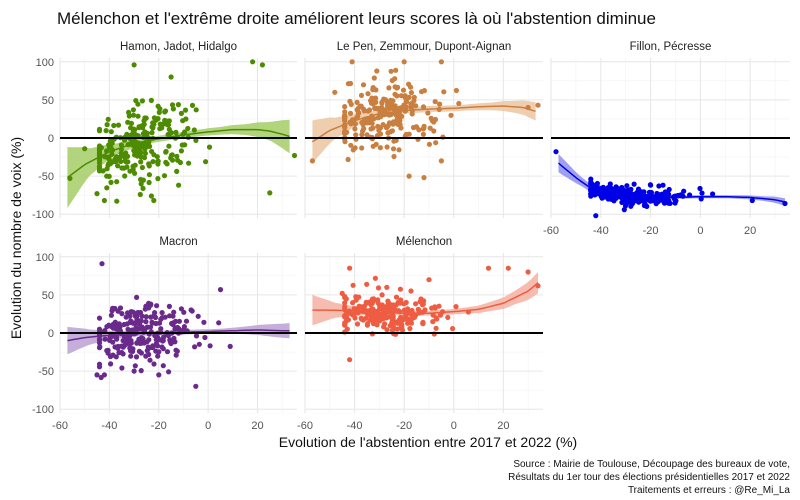 This screenshot has height=500, width=800. What do you see at coordinates (46, 372) in the screenshot?
I see `y-tick-label: -50` at bounding box center [46, 372].